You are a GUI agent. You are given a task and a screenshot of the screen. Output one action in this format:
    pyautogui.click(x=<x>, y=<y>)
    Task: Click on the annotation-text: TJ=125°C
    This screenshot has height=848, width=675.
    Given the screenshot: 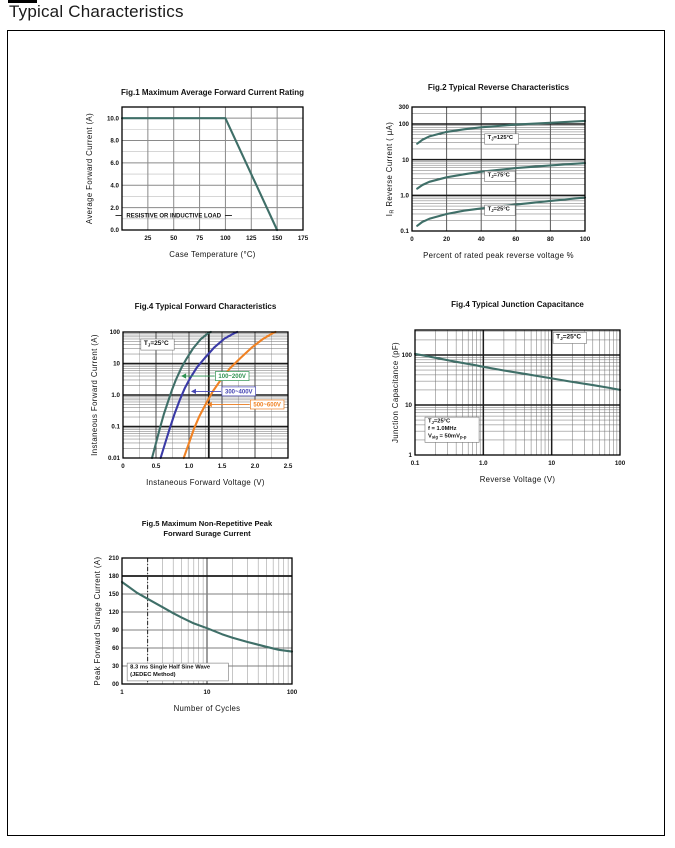 What is the action you would take?
    pyautogui.click(x=501, y=138)
    